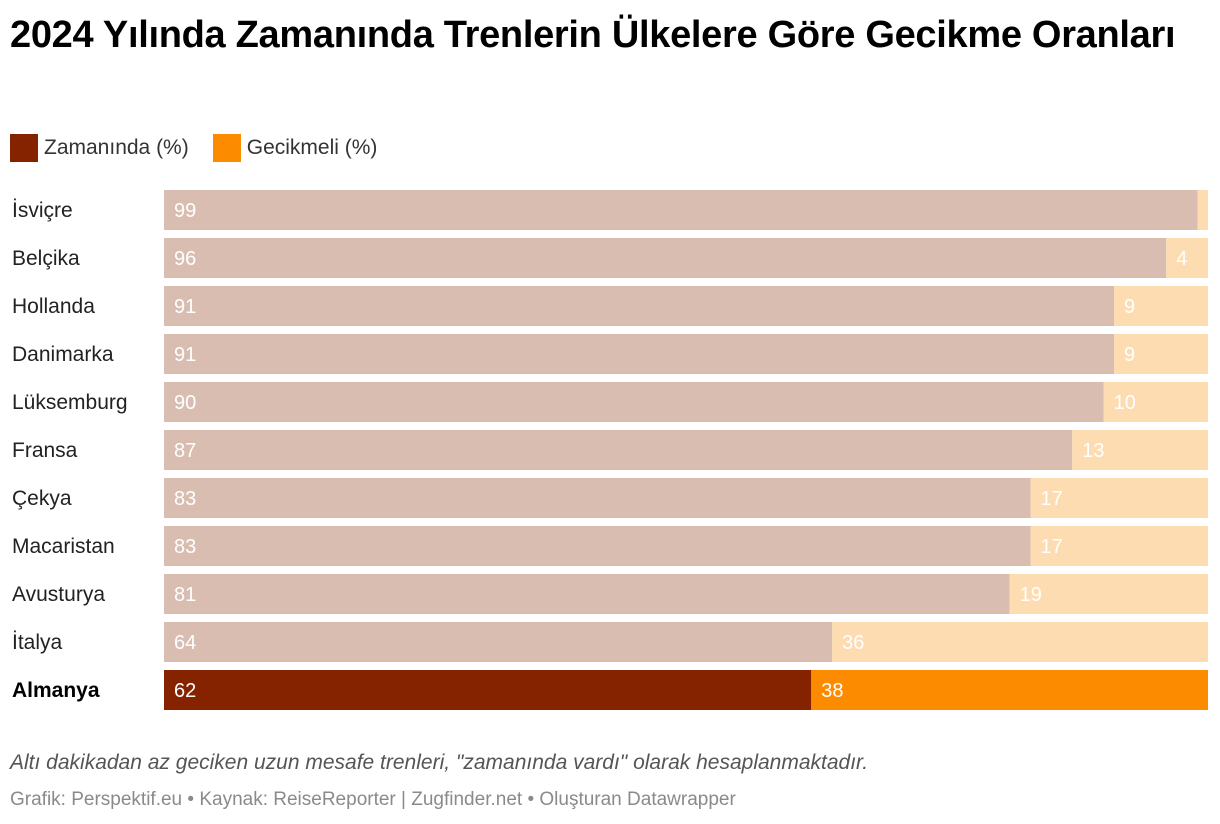 The width and height of the screenshot is (1220, 824). Describe the element at coordinates (63, 546) in the screenshot. I see `country-label: Macaristan` at that location.